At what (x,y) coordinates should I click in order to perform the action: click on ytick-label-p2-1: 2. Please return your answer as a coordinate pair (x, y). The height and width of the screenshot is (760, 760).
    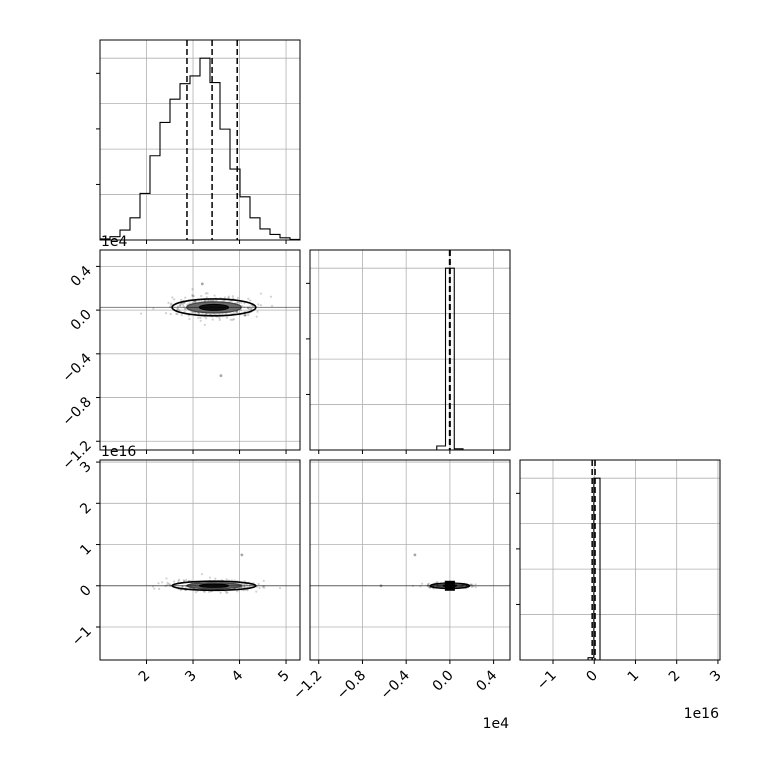
    Looking at the image, I should click on (86, 509).